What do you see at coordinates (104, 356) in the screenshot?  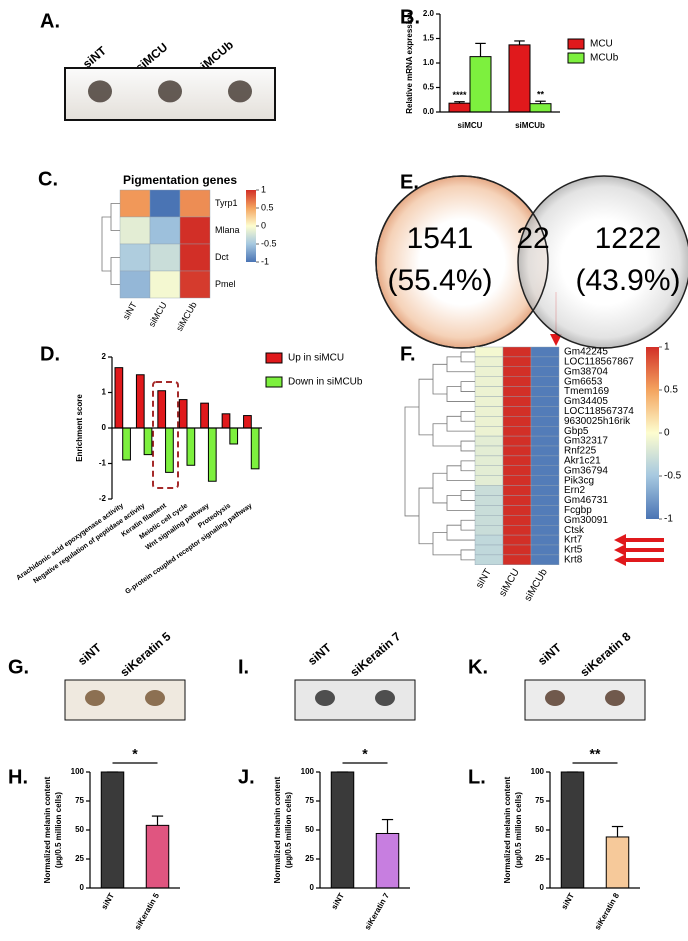 I see `y-tick-label: 2` at bounding box center [104, 356].